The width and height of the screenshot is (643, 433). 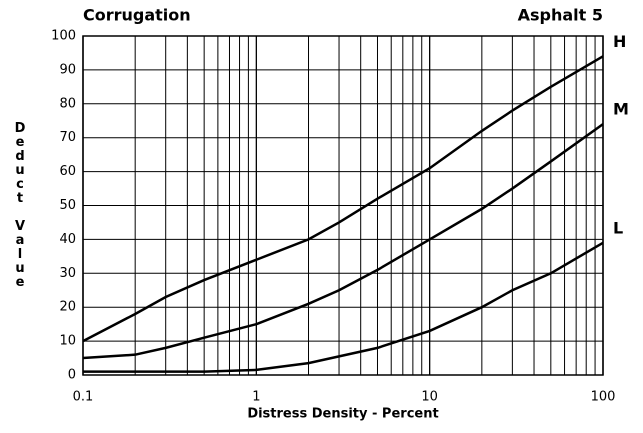 What do you see at coordinates (67, 273) in the screenshot?
I see `y-tick-label: 30` at bounding box center [67, 273].